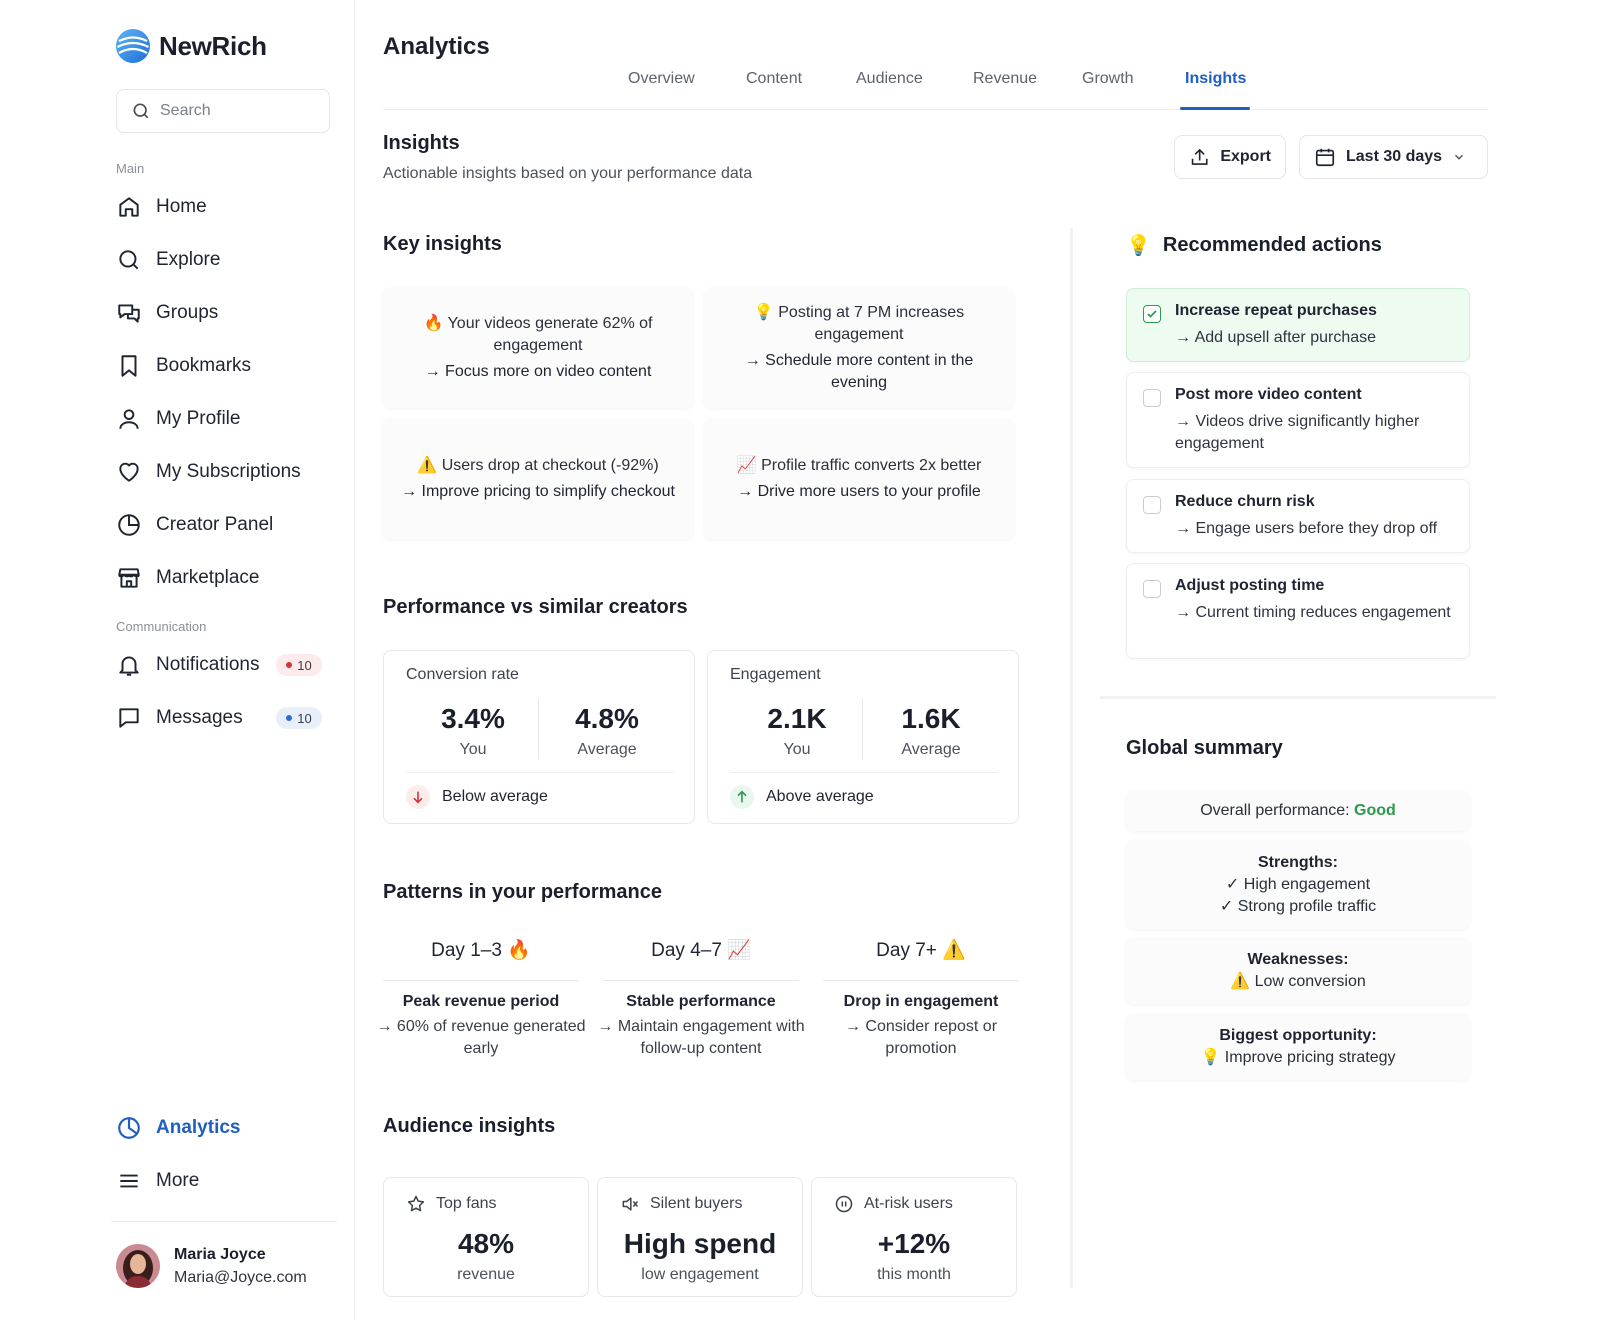  What do you see at coordinates (864, 772) in the screenshot?
I see `metric-divider` at bounding box center [864, 772].